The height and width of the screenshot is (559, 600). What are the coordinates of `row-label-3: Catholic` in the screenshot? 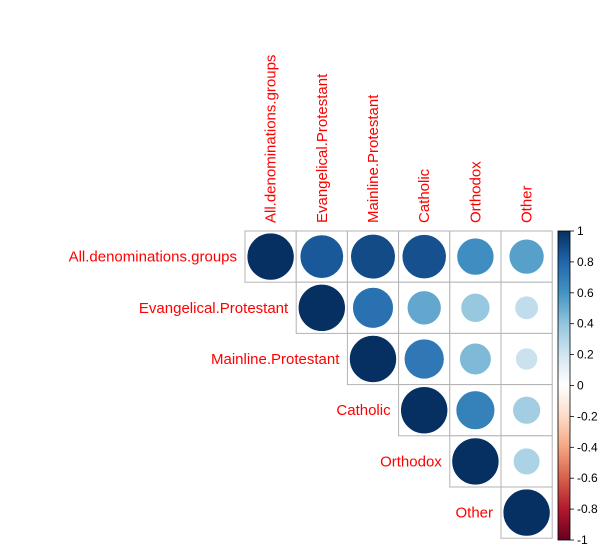 It's located at (363, 410).